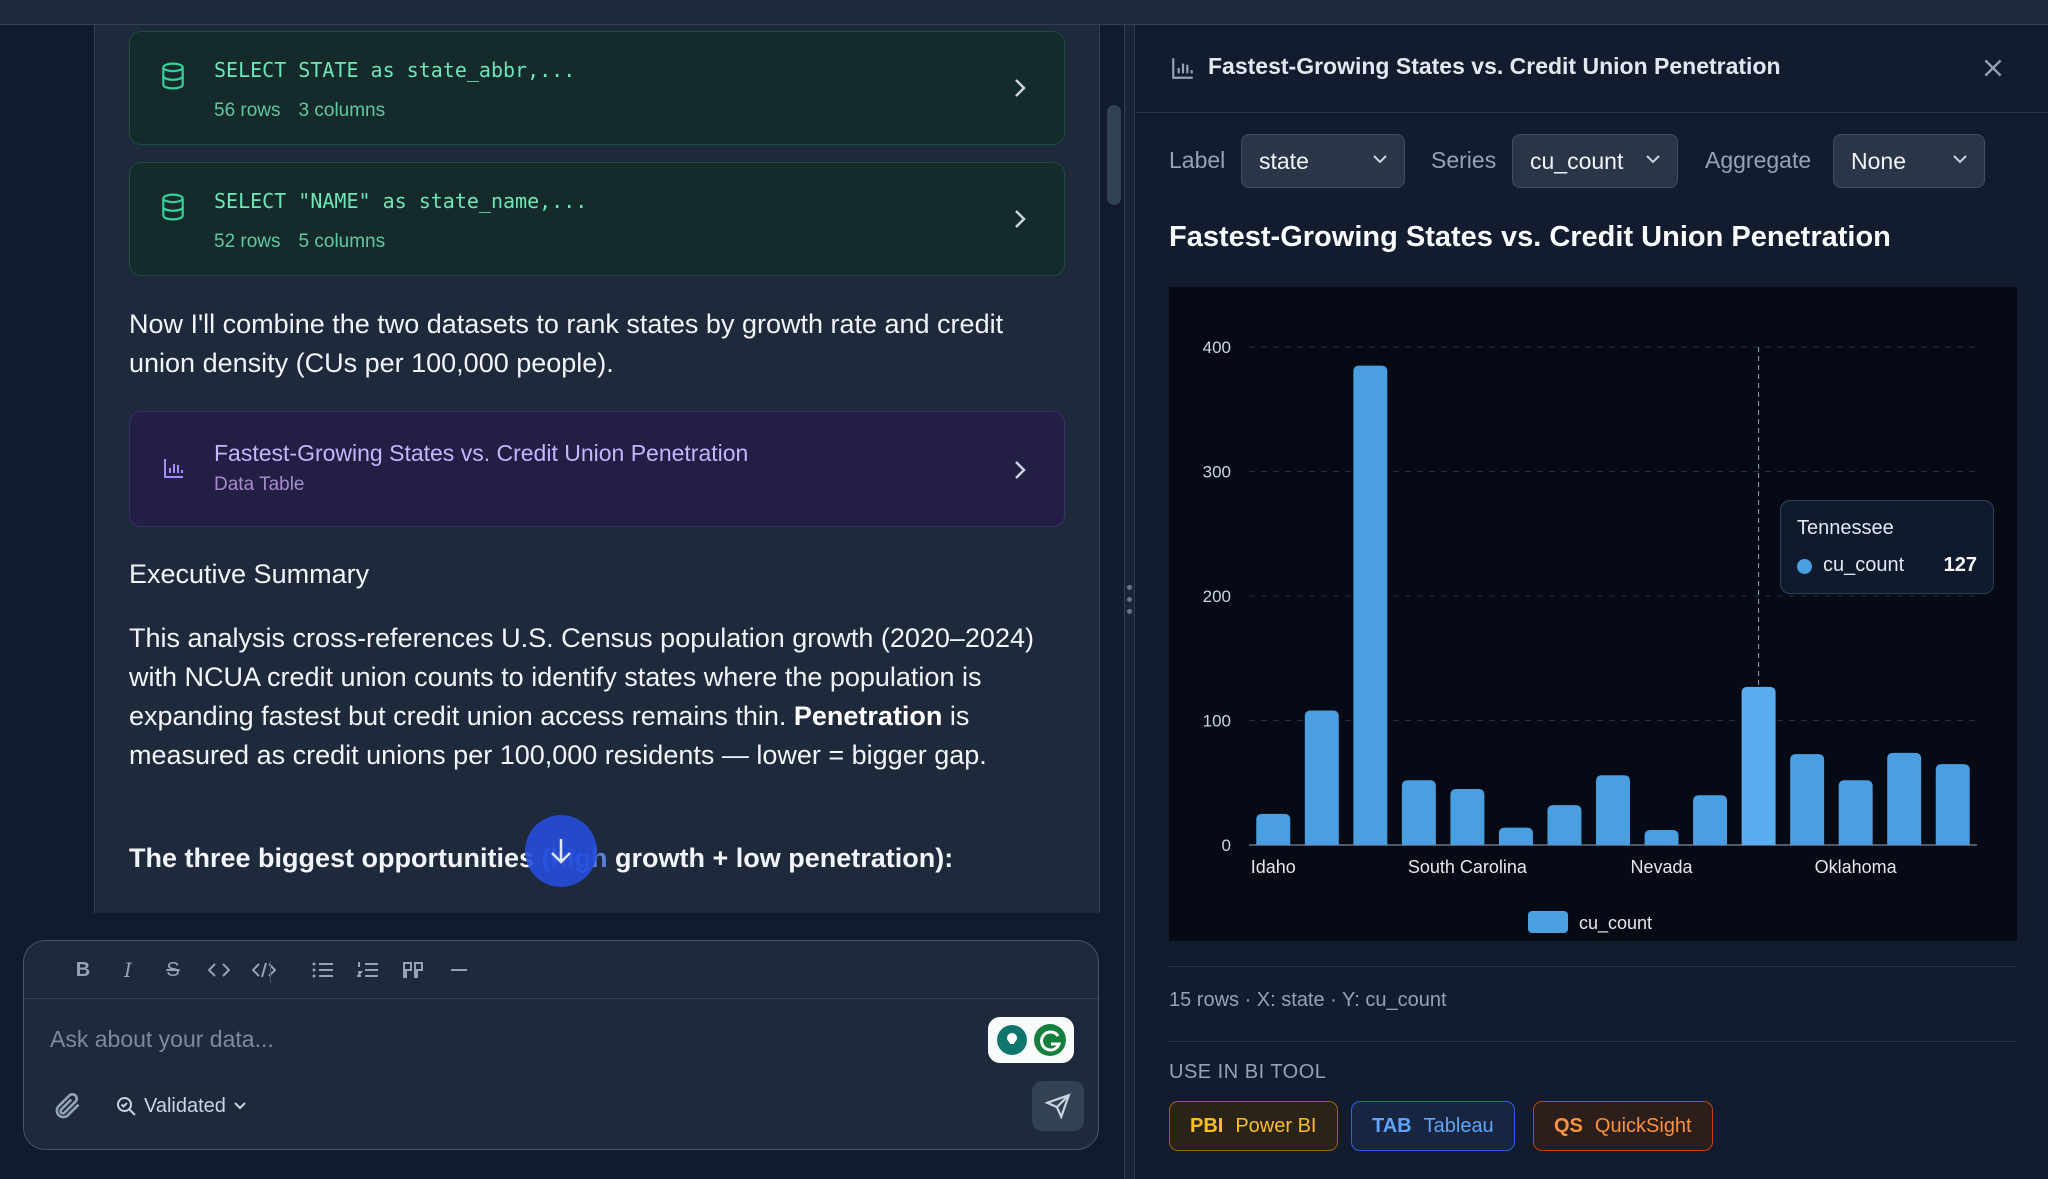 The height and width of the screenshot is (1179, 2048). I want to click on y-tick-label: 400, so click(1217, 347).